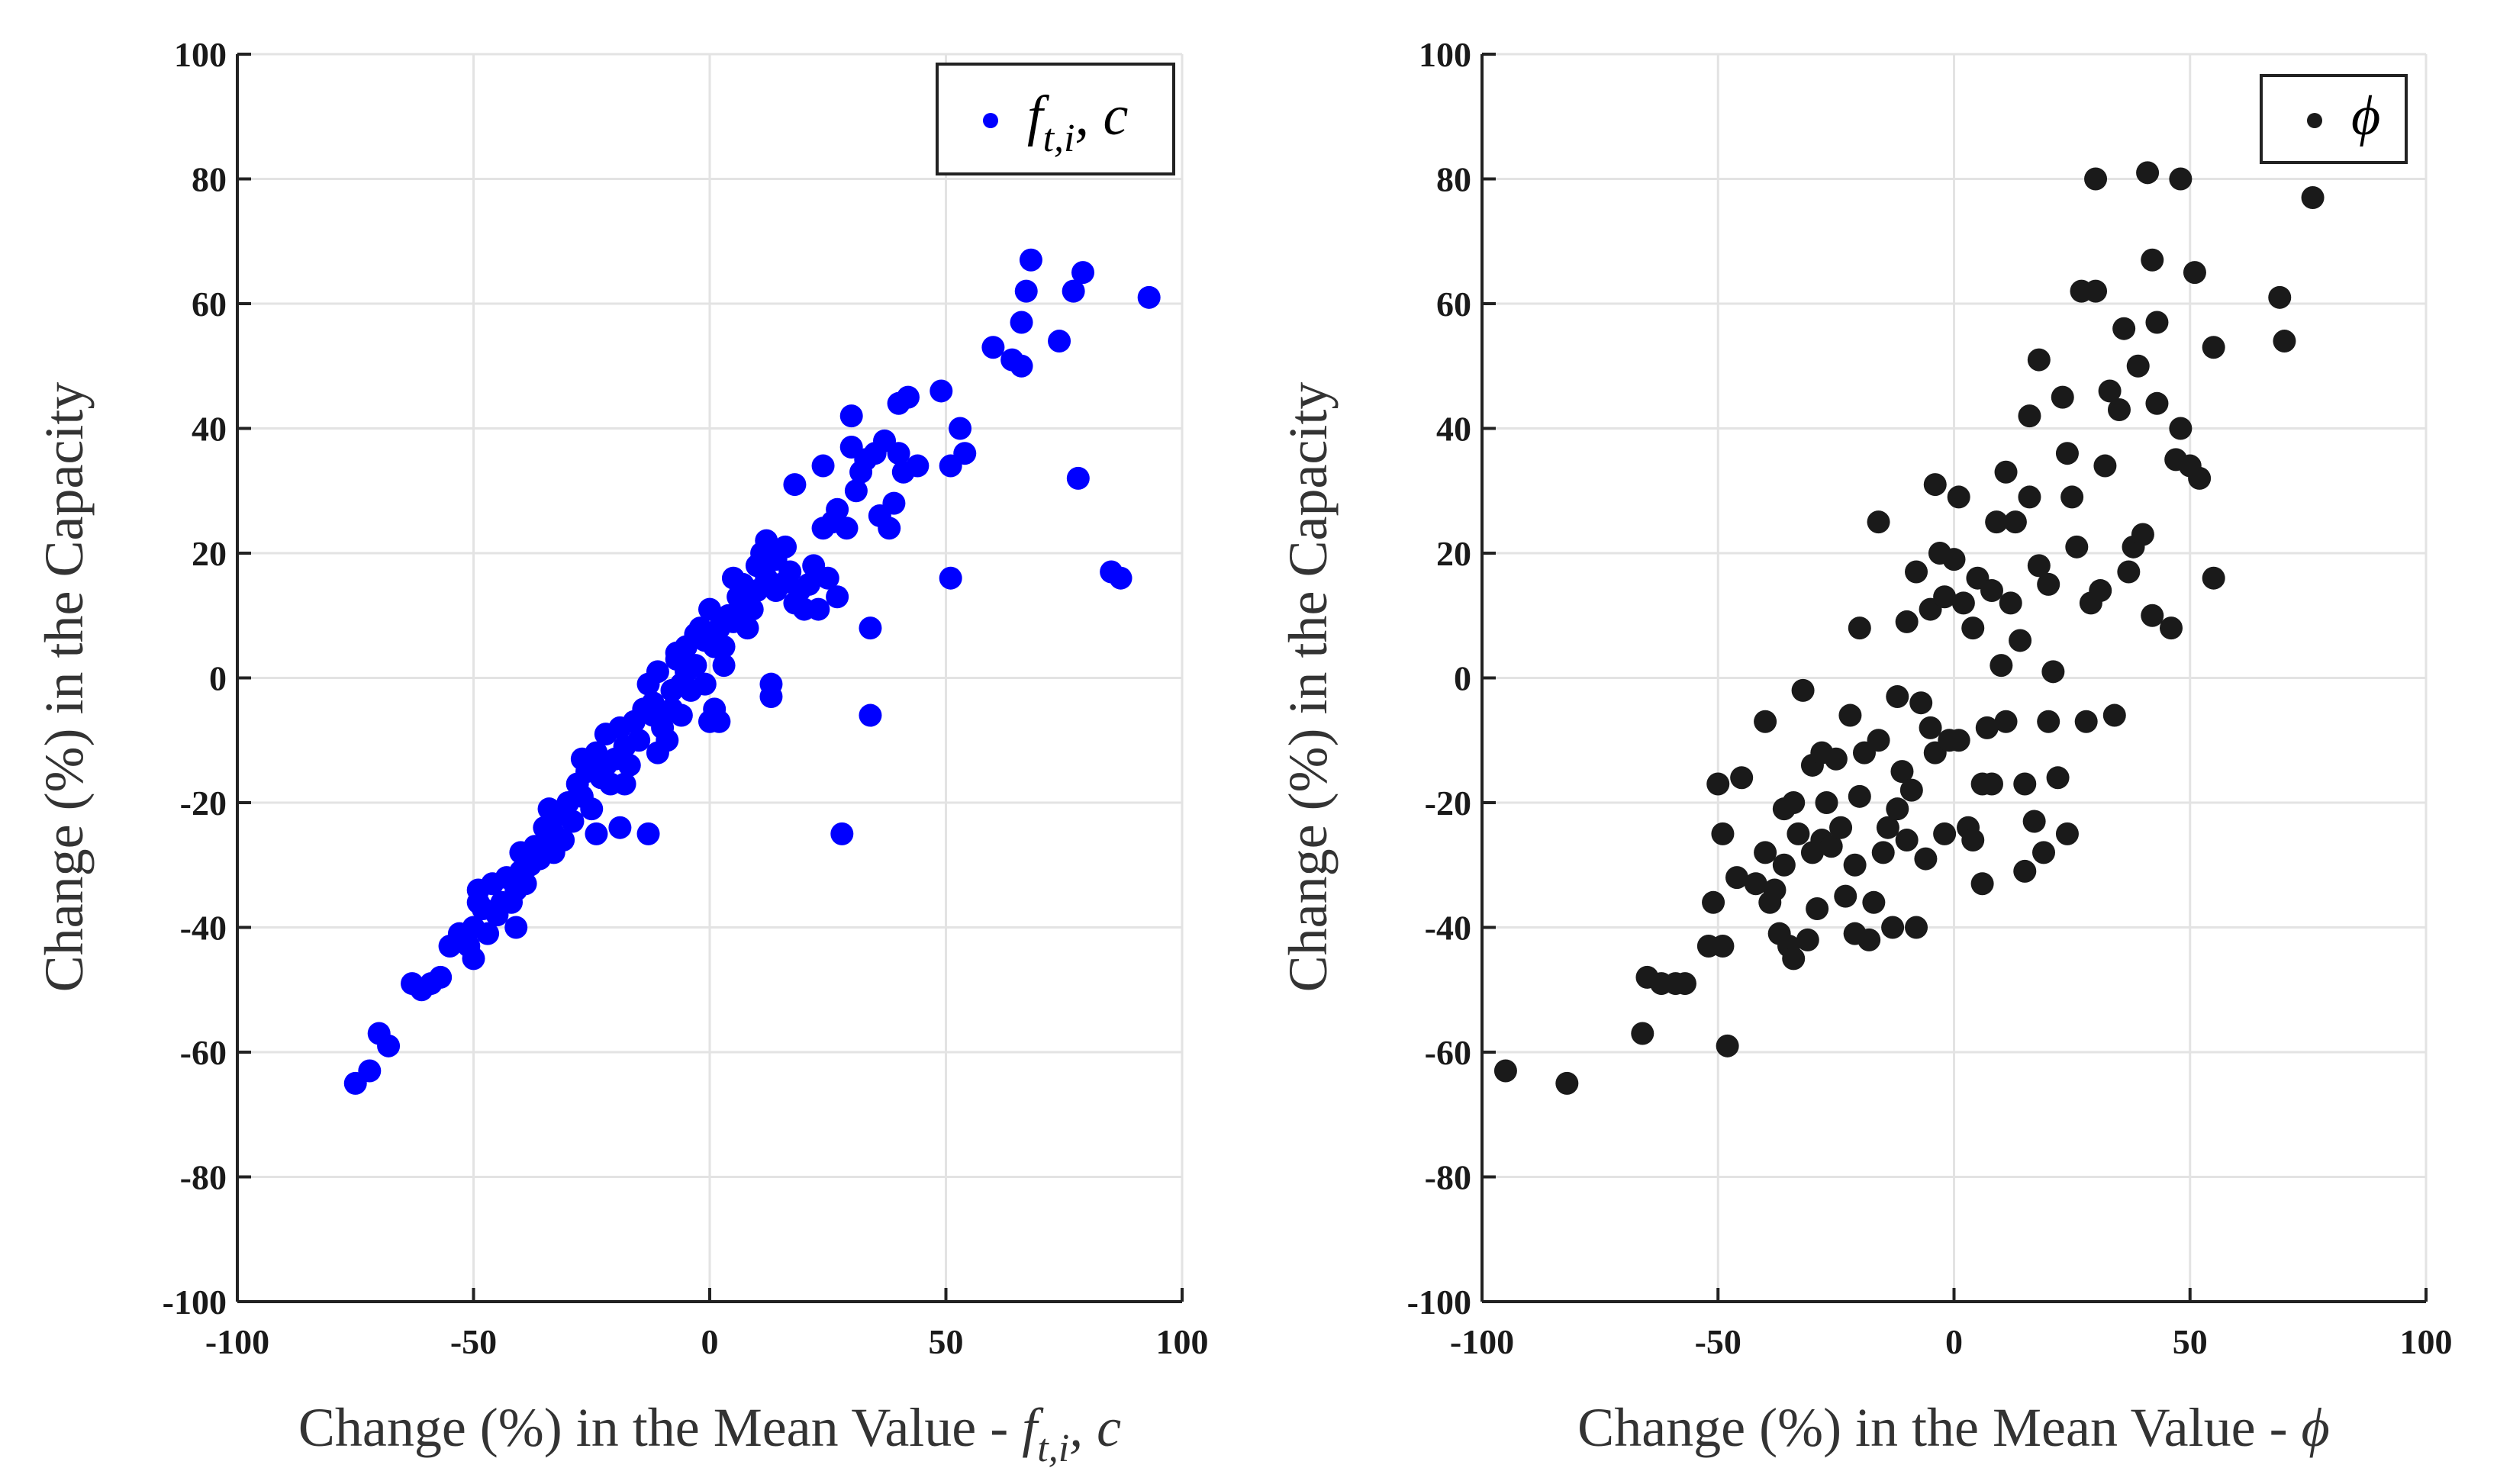  Describe the element at coordinates (1718, 1341) in the screenshot. I see `chart-1-x-tick-label: -50` at that location.